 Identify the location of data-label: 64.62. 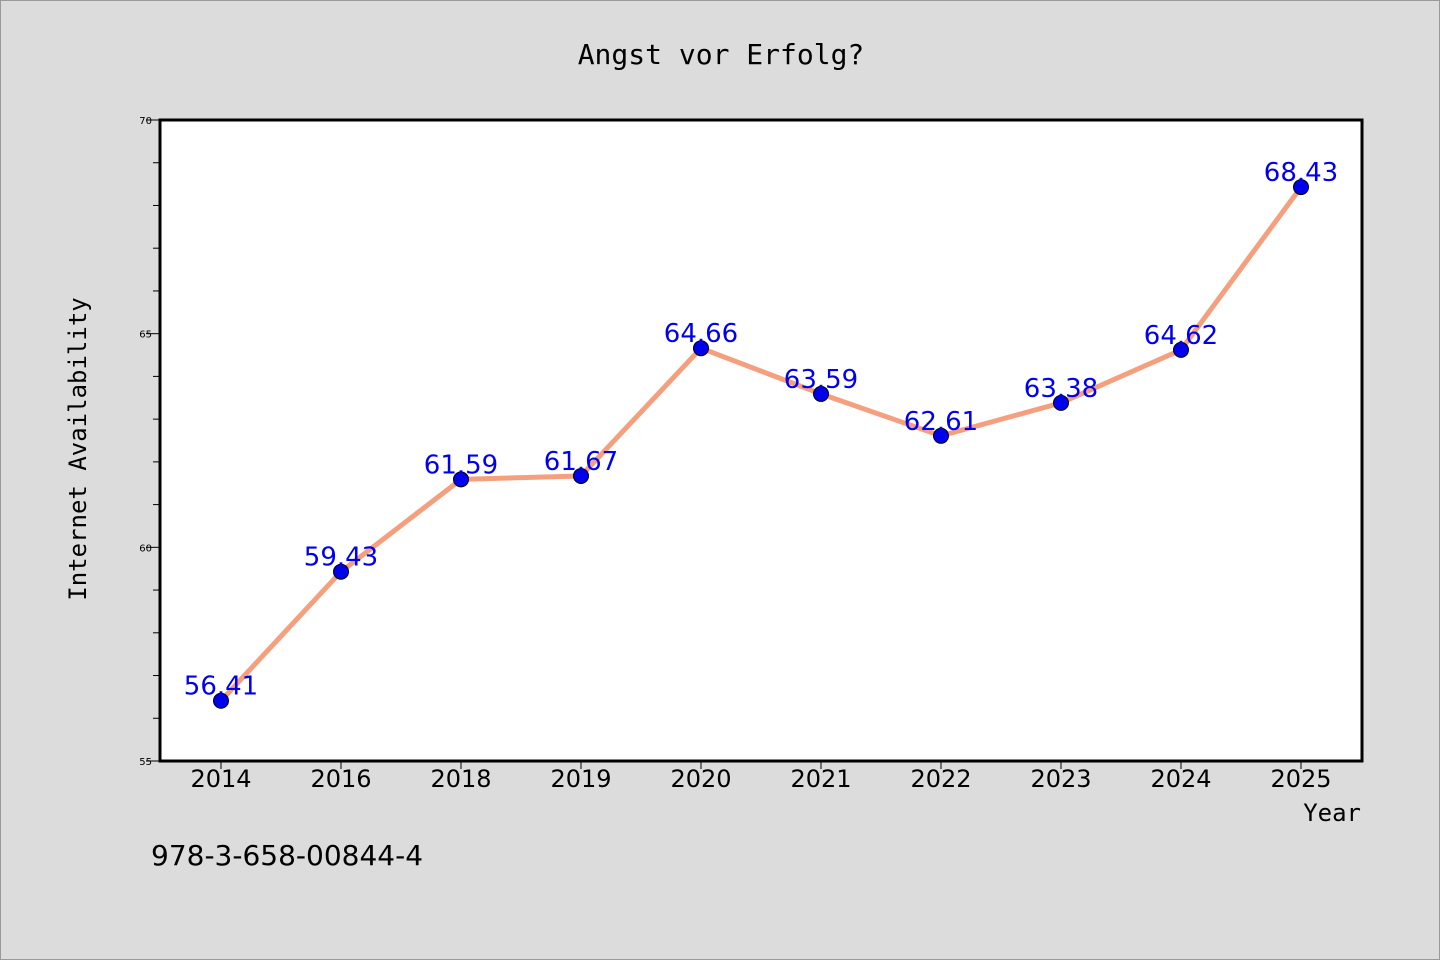
(1181, 336).